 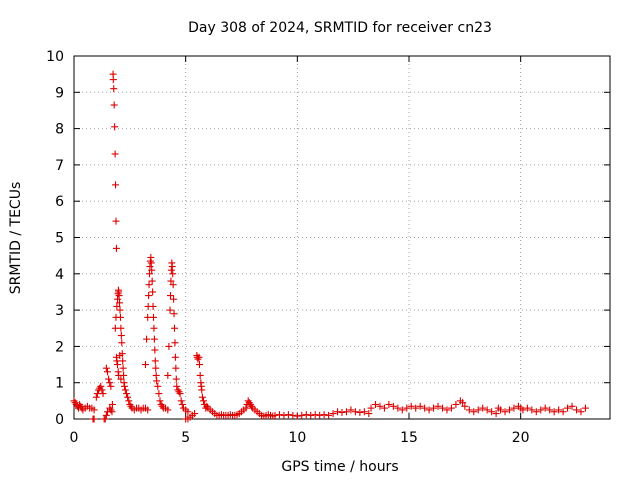 What do you see at coordinates (59, 93) in the screenshot?
I see `y-tick-label: 9` at bounding box center [59, 93].